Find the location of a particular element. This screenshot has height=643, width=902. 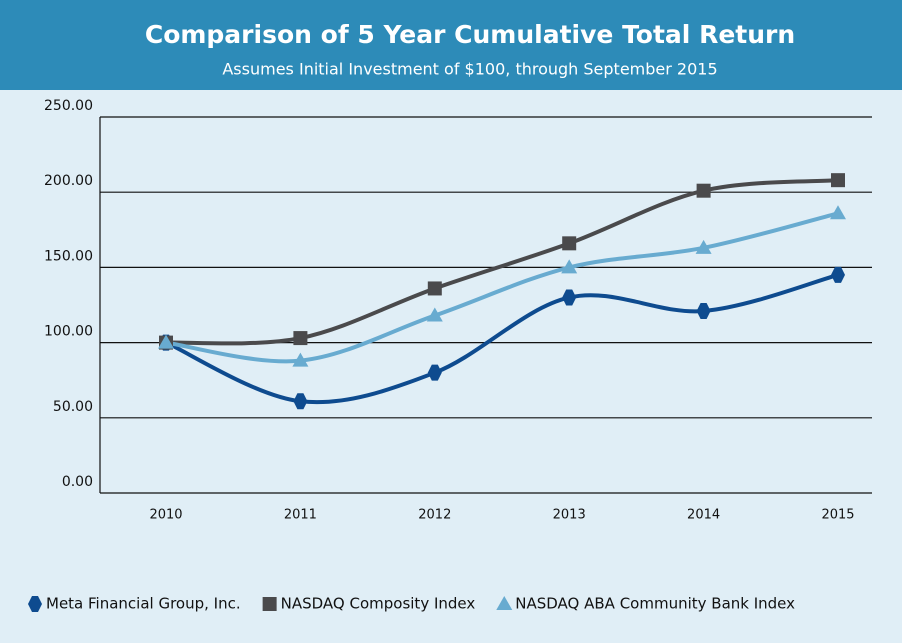

y-tick-label: 50.00 is located at coordinates (73, 407).